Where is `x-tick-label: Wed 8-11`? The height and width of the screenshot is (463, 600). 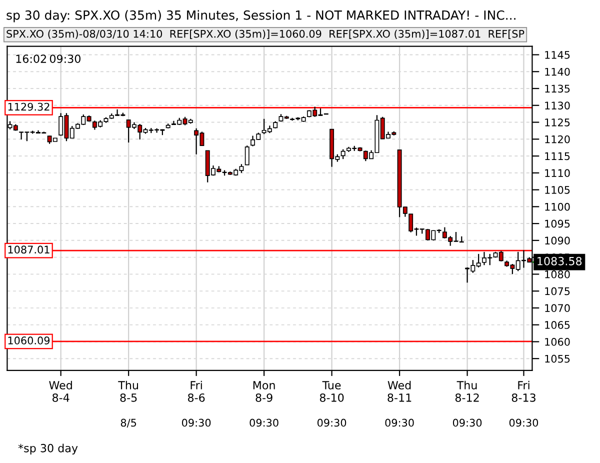 x-tick-label: Wed 8-11 is located at coordinates (400, 391).